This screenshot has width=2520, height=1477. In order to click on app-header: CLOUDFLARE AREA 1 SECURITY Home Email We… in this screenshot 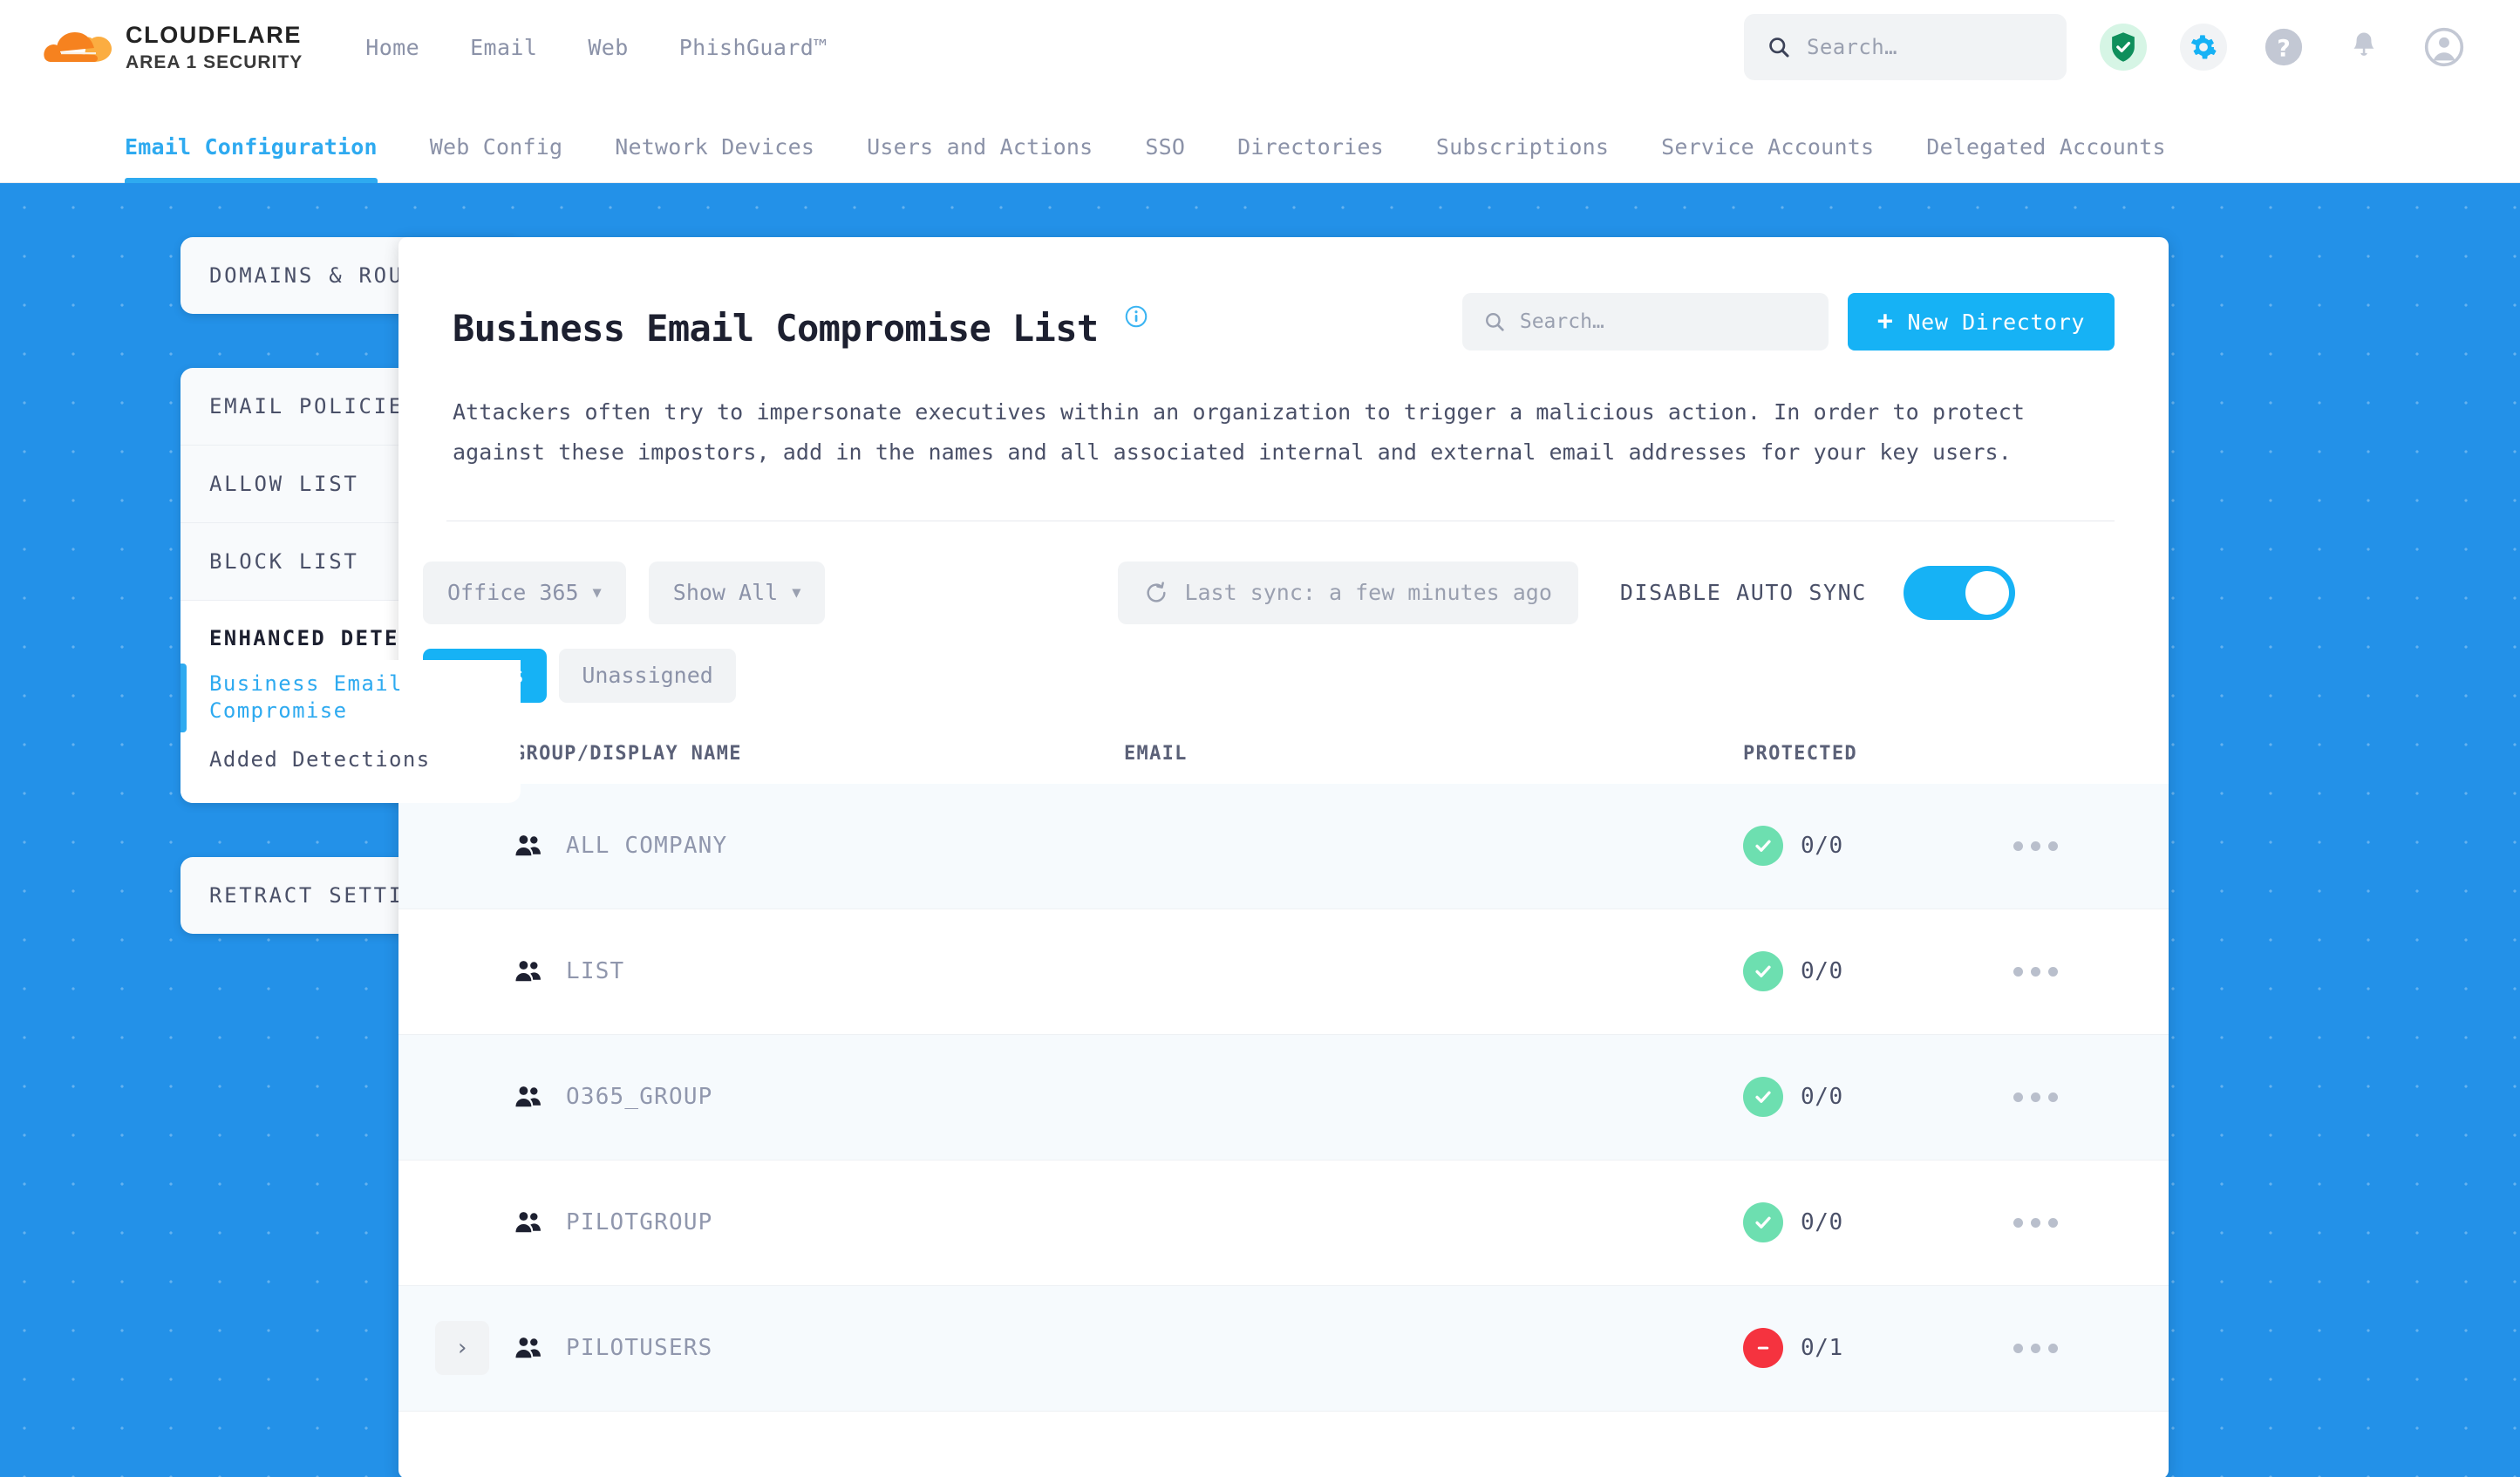, I will do `click(1260, 47)`.